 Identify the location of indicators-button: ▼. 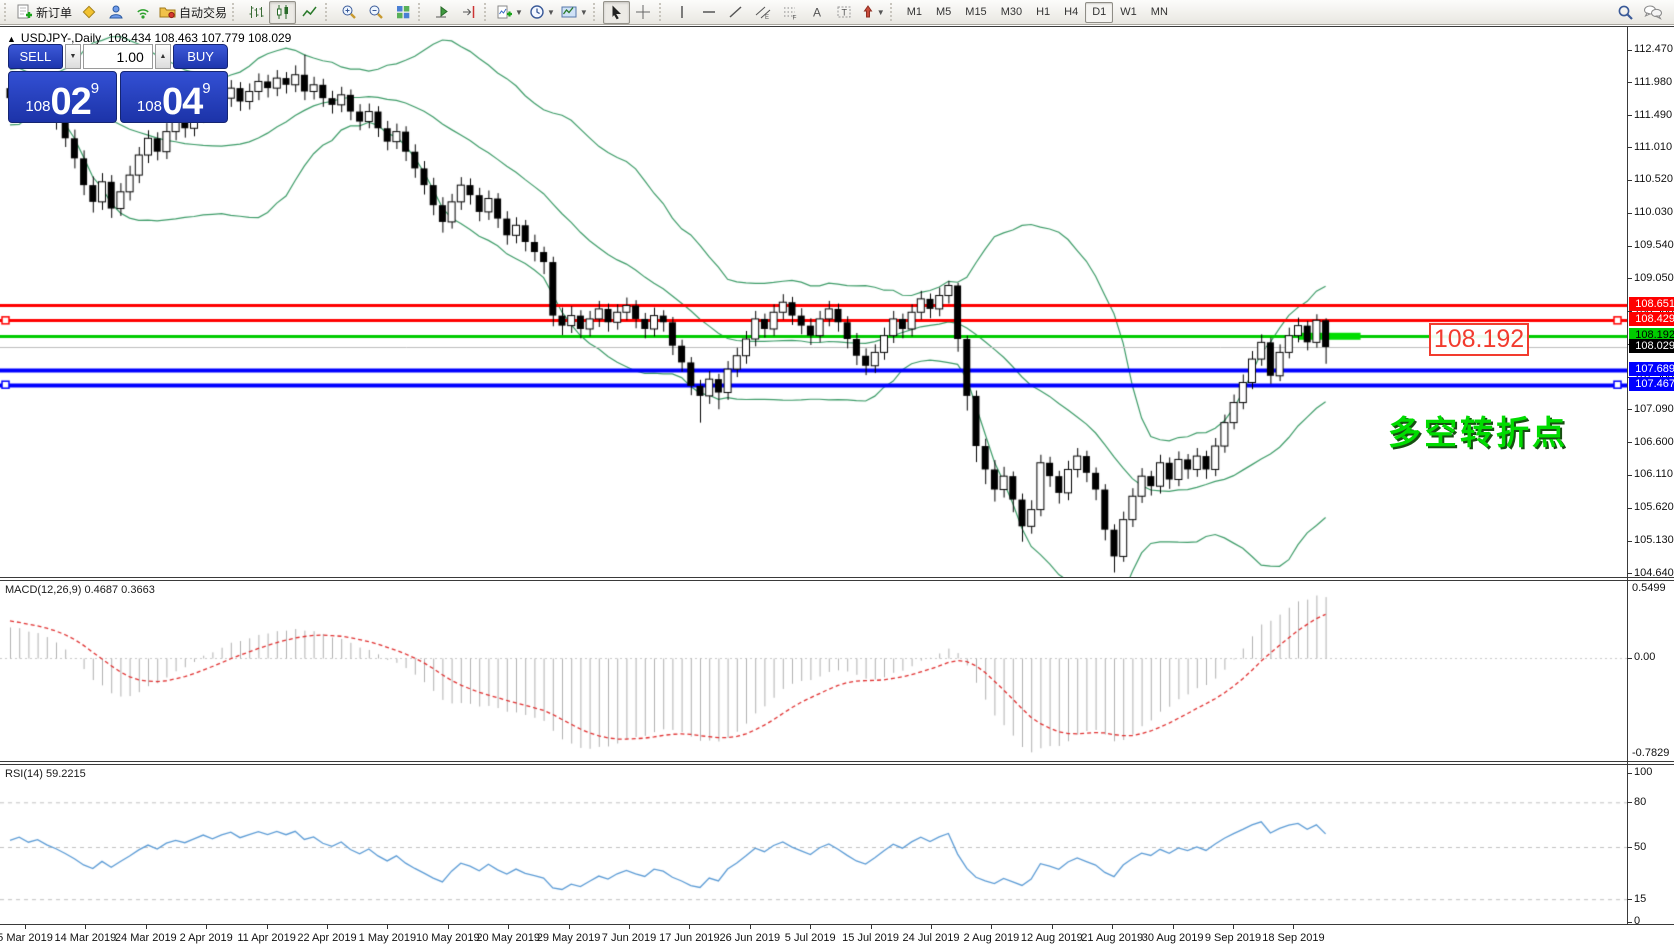
(510, 12).